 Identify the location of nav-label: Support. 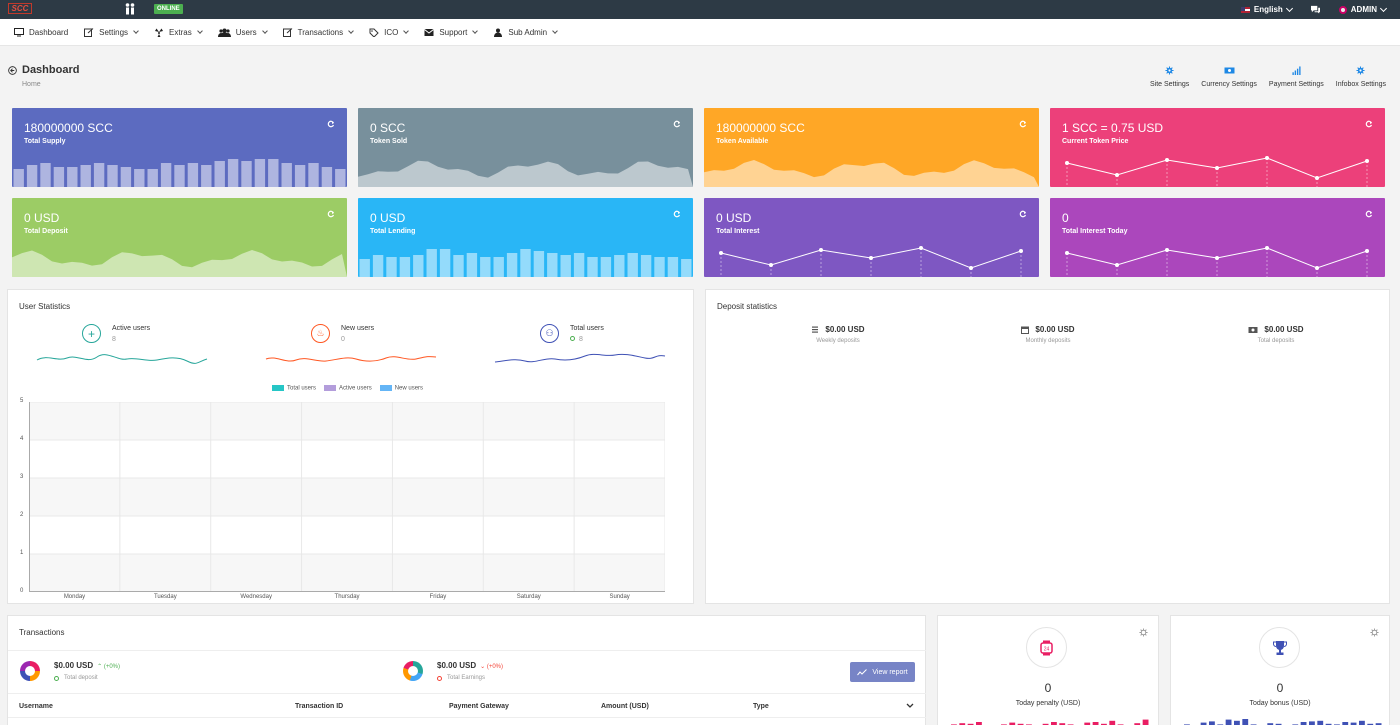
(453, 32).